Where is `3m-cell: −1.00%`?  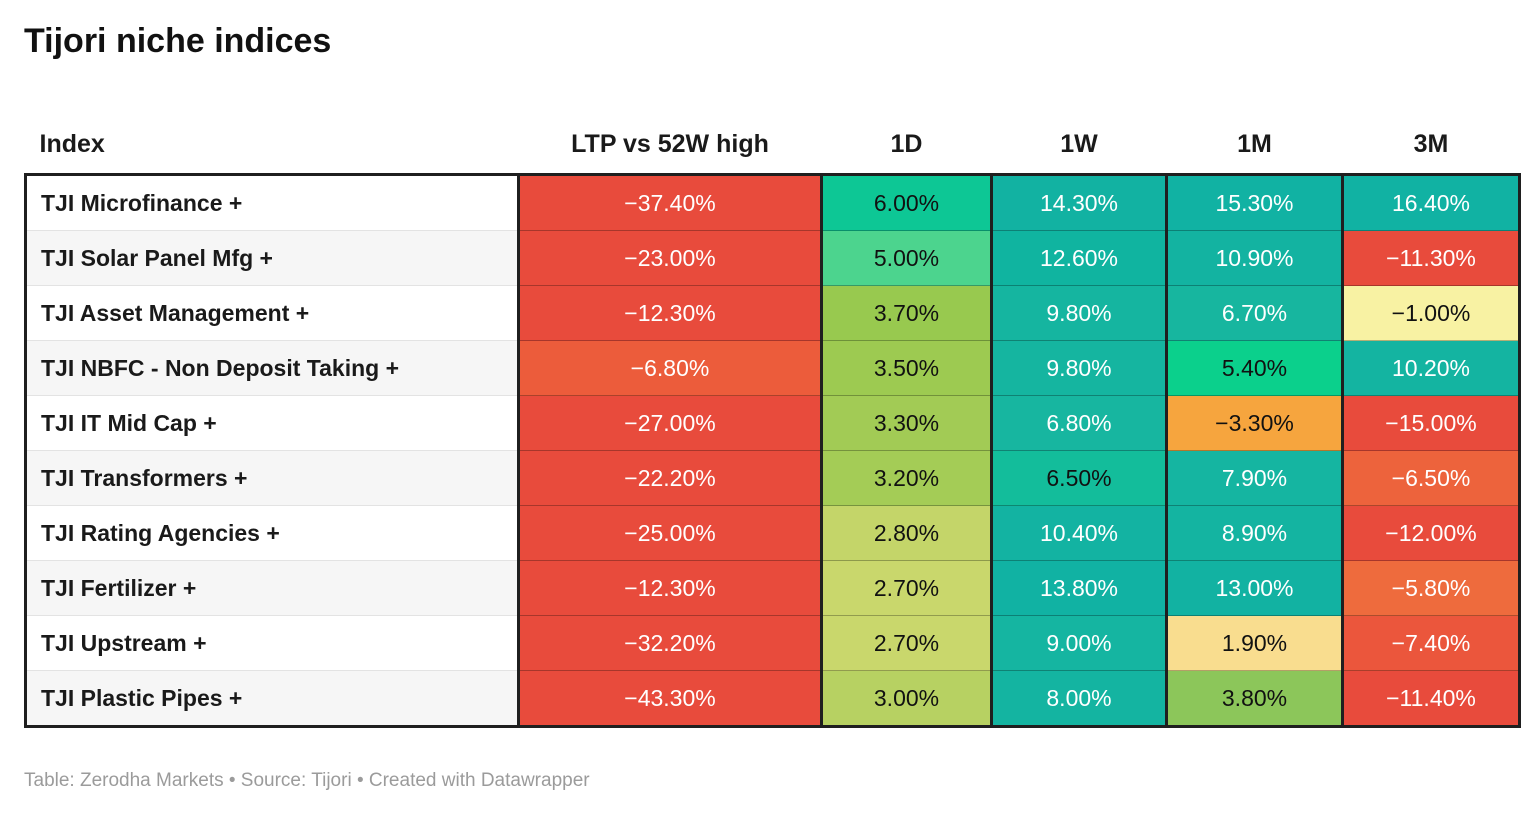
3m-cell: −1.00% is located at coordinates (1431, 313).